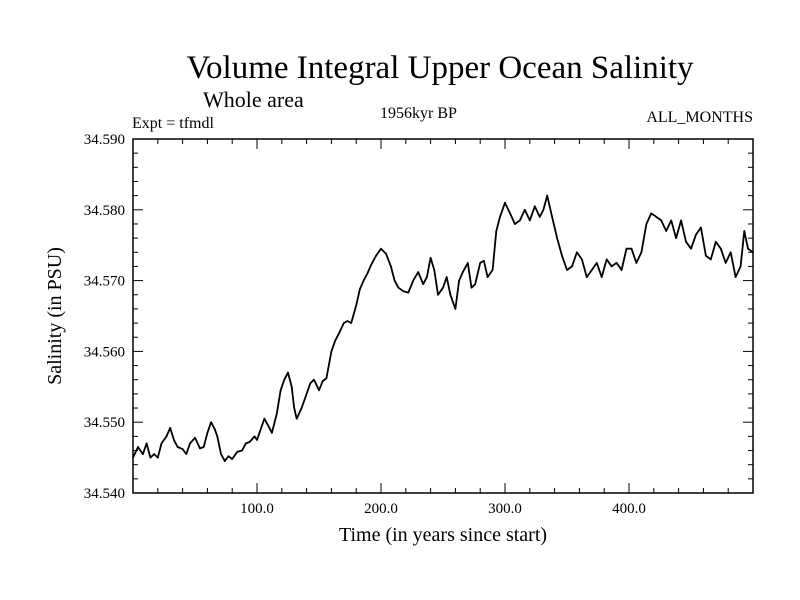  Describe the element at coordinates (104, 211) in the screenshot. I see `y-tick-label: 34.580` at that location.